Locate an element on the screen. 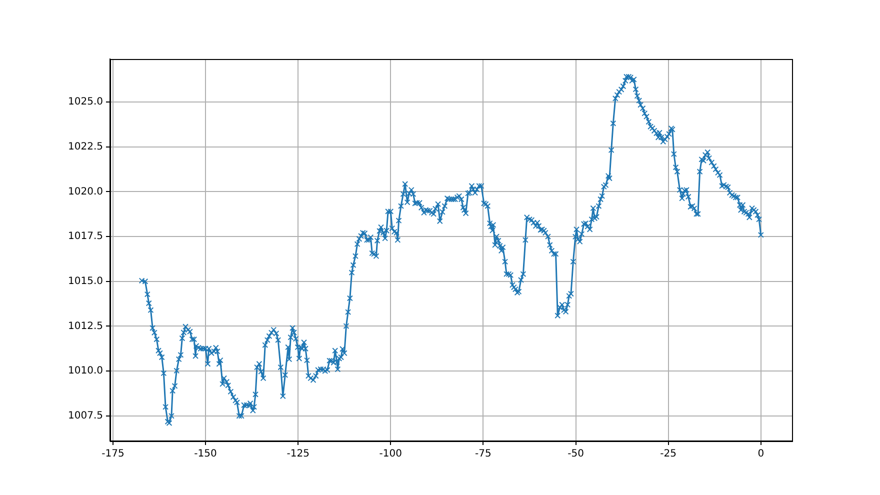 Image resolution: width=880 pixels, height=495 pixels. x-tick-label: -100 is located at coordinates (390, 454).